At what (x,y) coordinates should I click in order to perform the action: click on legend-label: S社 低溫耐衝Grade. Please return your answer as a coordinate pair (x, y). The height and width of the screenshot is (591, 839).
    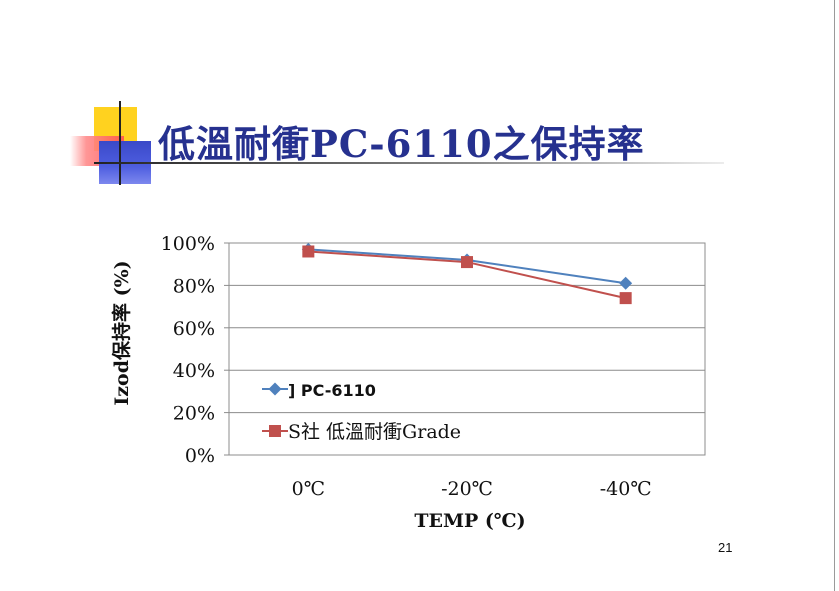
    Looking at the image, I should click on (374, 432).